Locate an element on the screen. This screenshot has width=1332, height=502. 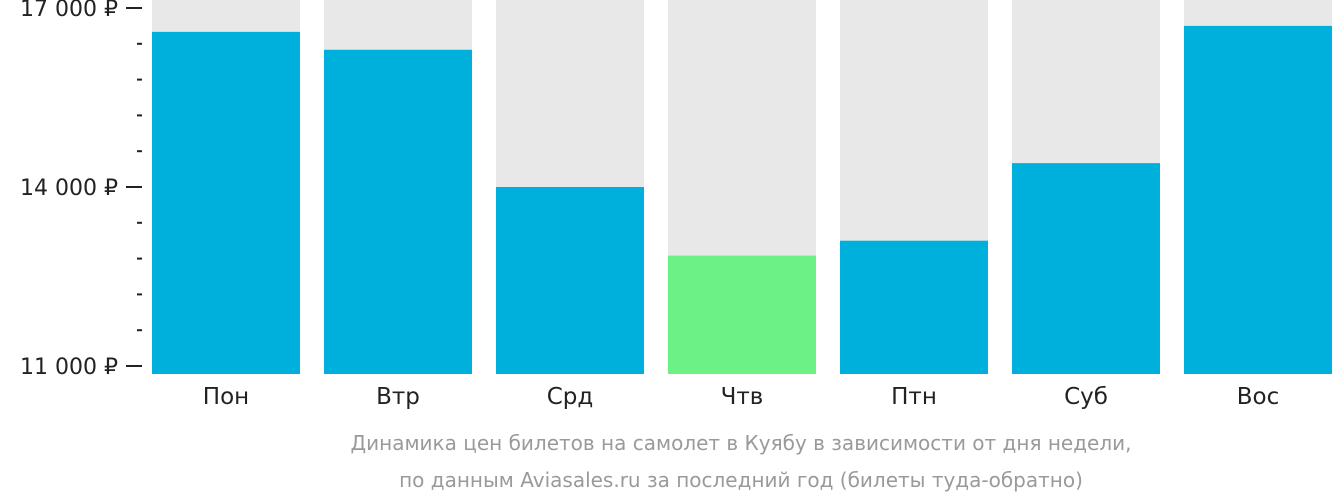
y-axis: 11 000 ₽ 14 000 ₽ 17 000 ₽ is located at coordinates (81, 190).